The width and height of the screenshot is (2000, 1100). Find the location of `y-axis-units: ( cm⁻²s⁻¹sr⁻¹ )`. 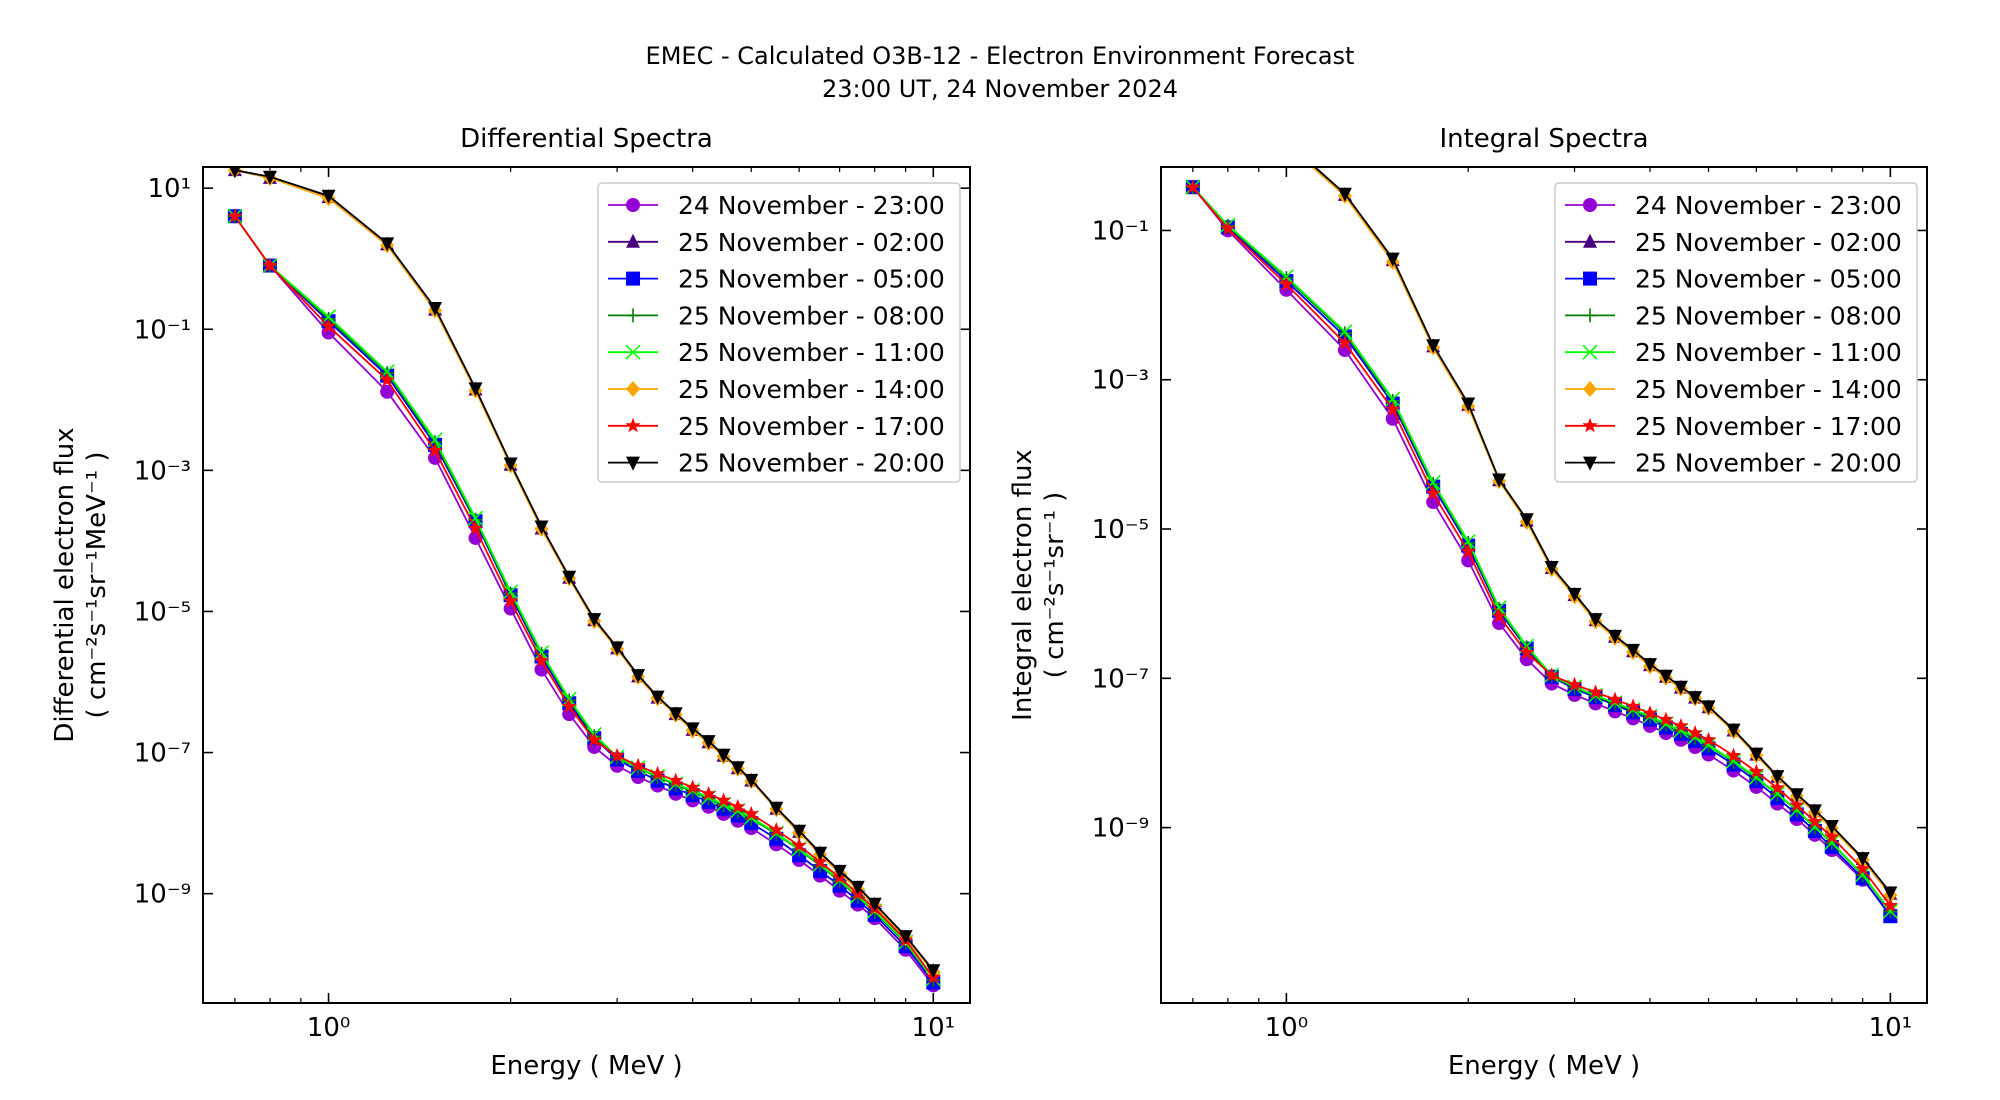

y-axis-units: ( cm⁻²s⁻¹sr⁻¹ ) is located at coordinates (1055, 585).